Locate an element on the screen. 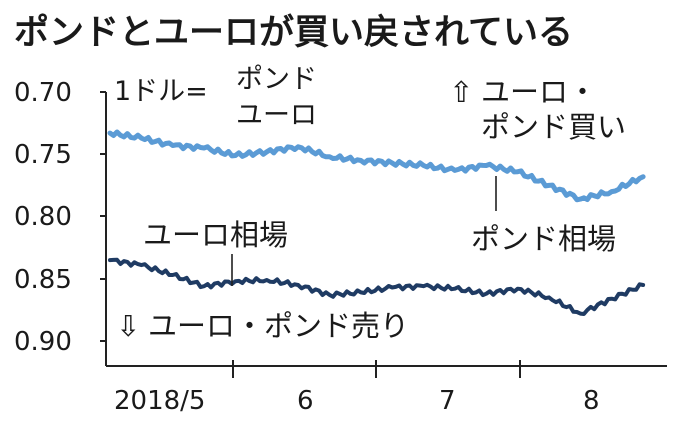 The height and width of the screenshot is (425, 680). x-tick-label: 6 is located at coordinates (305, 401).